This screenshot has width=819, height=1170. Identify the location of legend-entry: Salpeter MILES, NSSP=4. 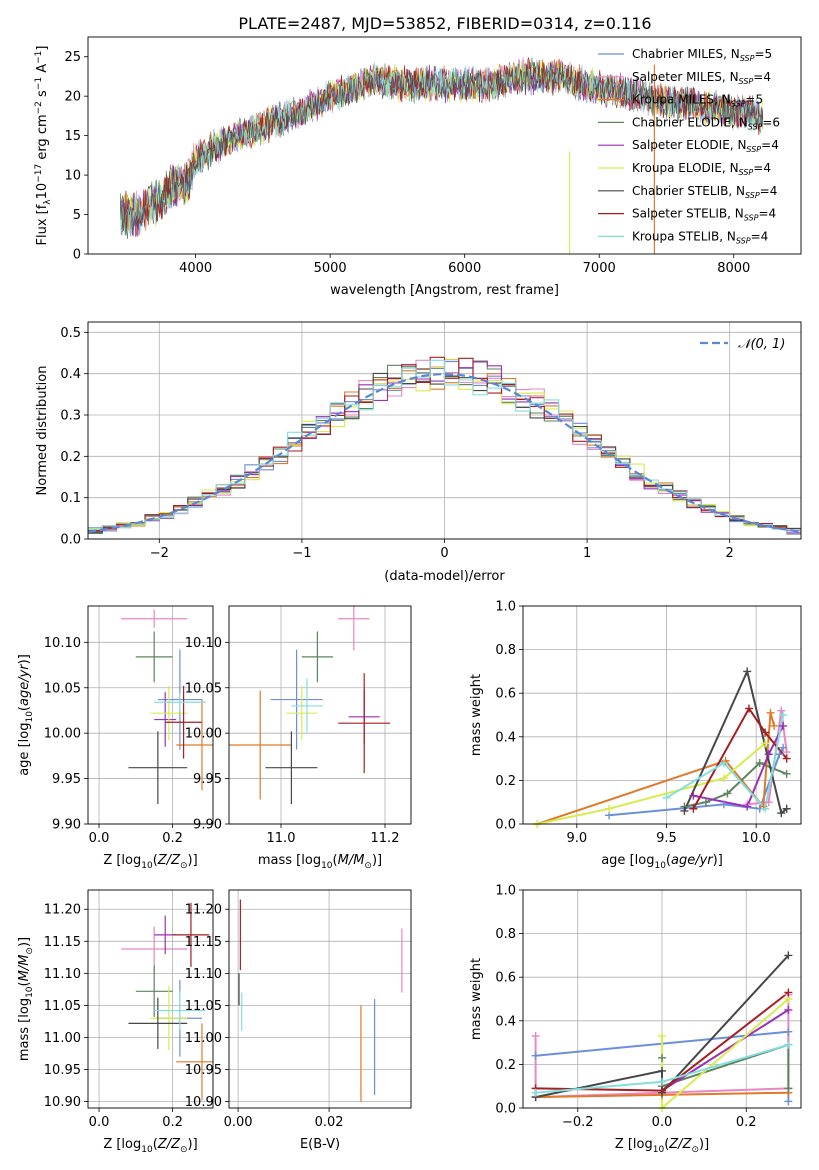
(701, 78).